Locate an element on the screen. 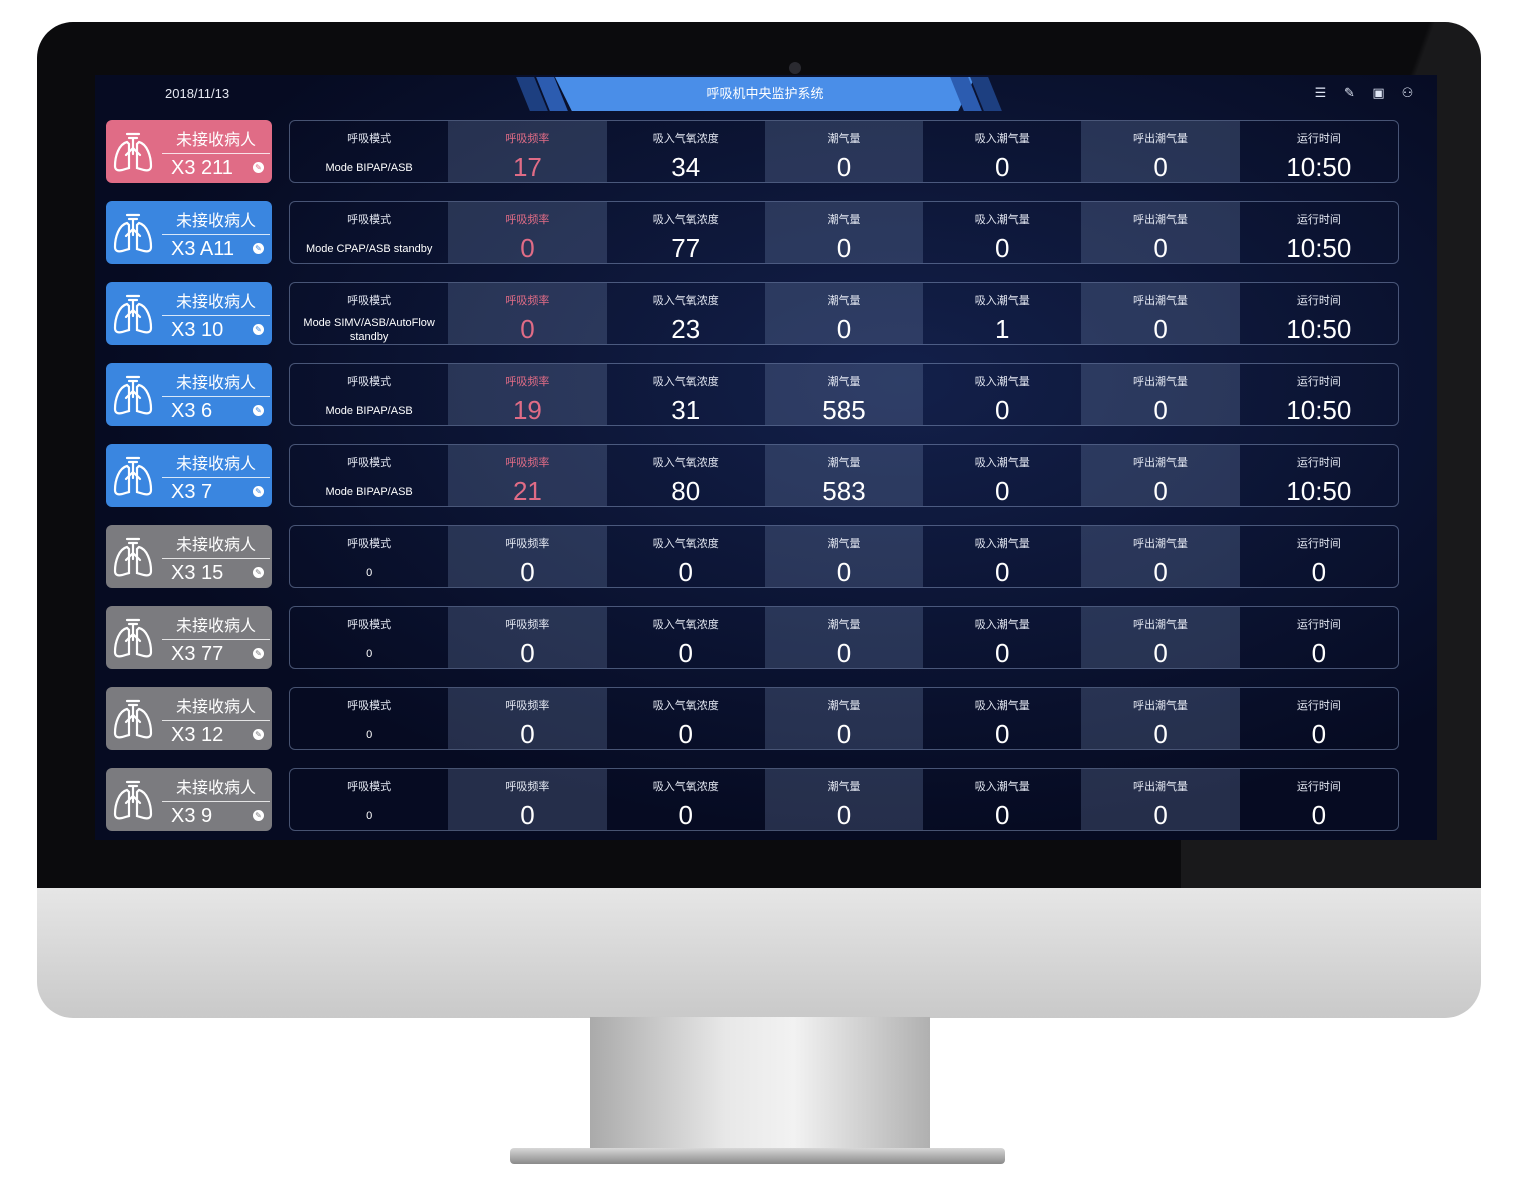  list-icon: ☰ is located at coordinates (1320, 92).